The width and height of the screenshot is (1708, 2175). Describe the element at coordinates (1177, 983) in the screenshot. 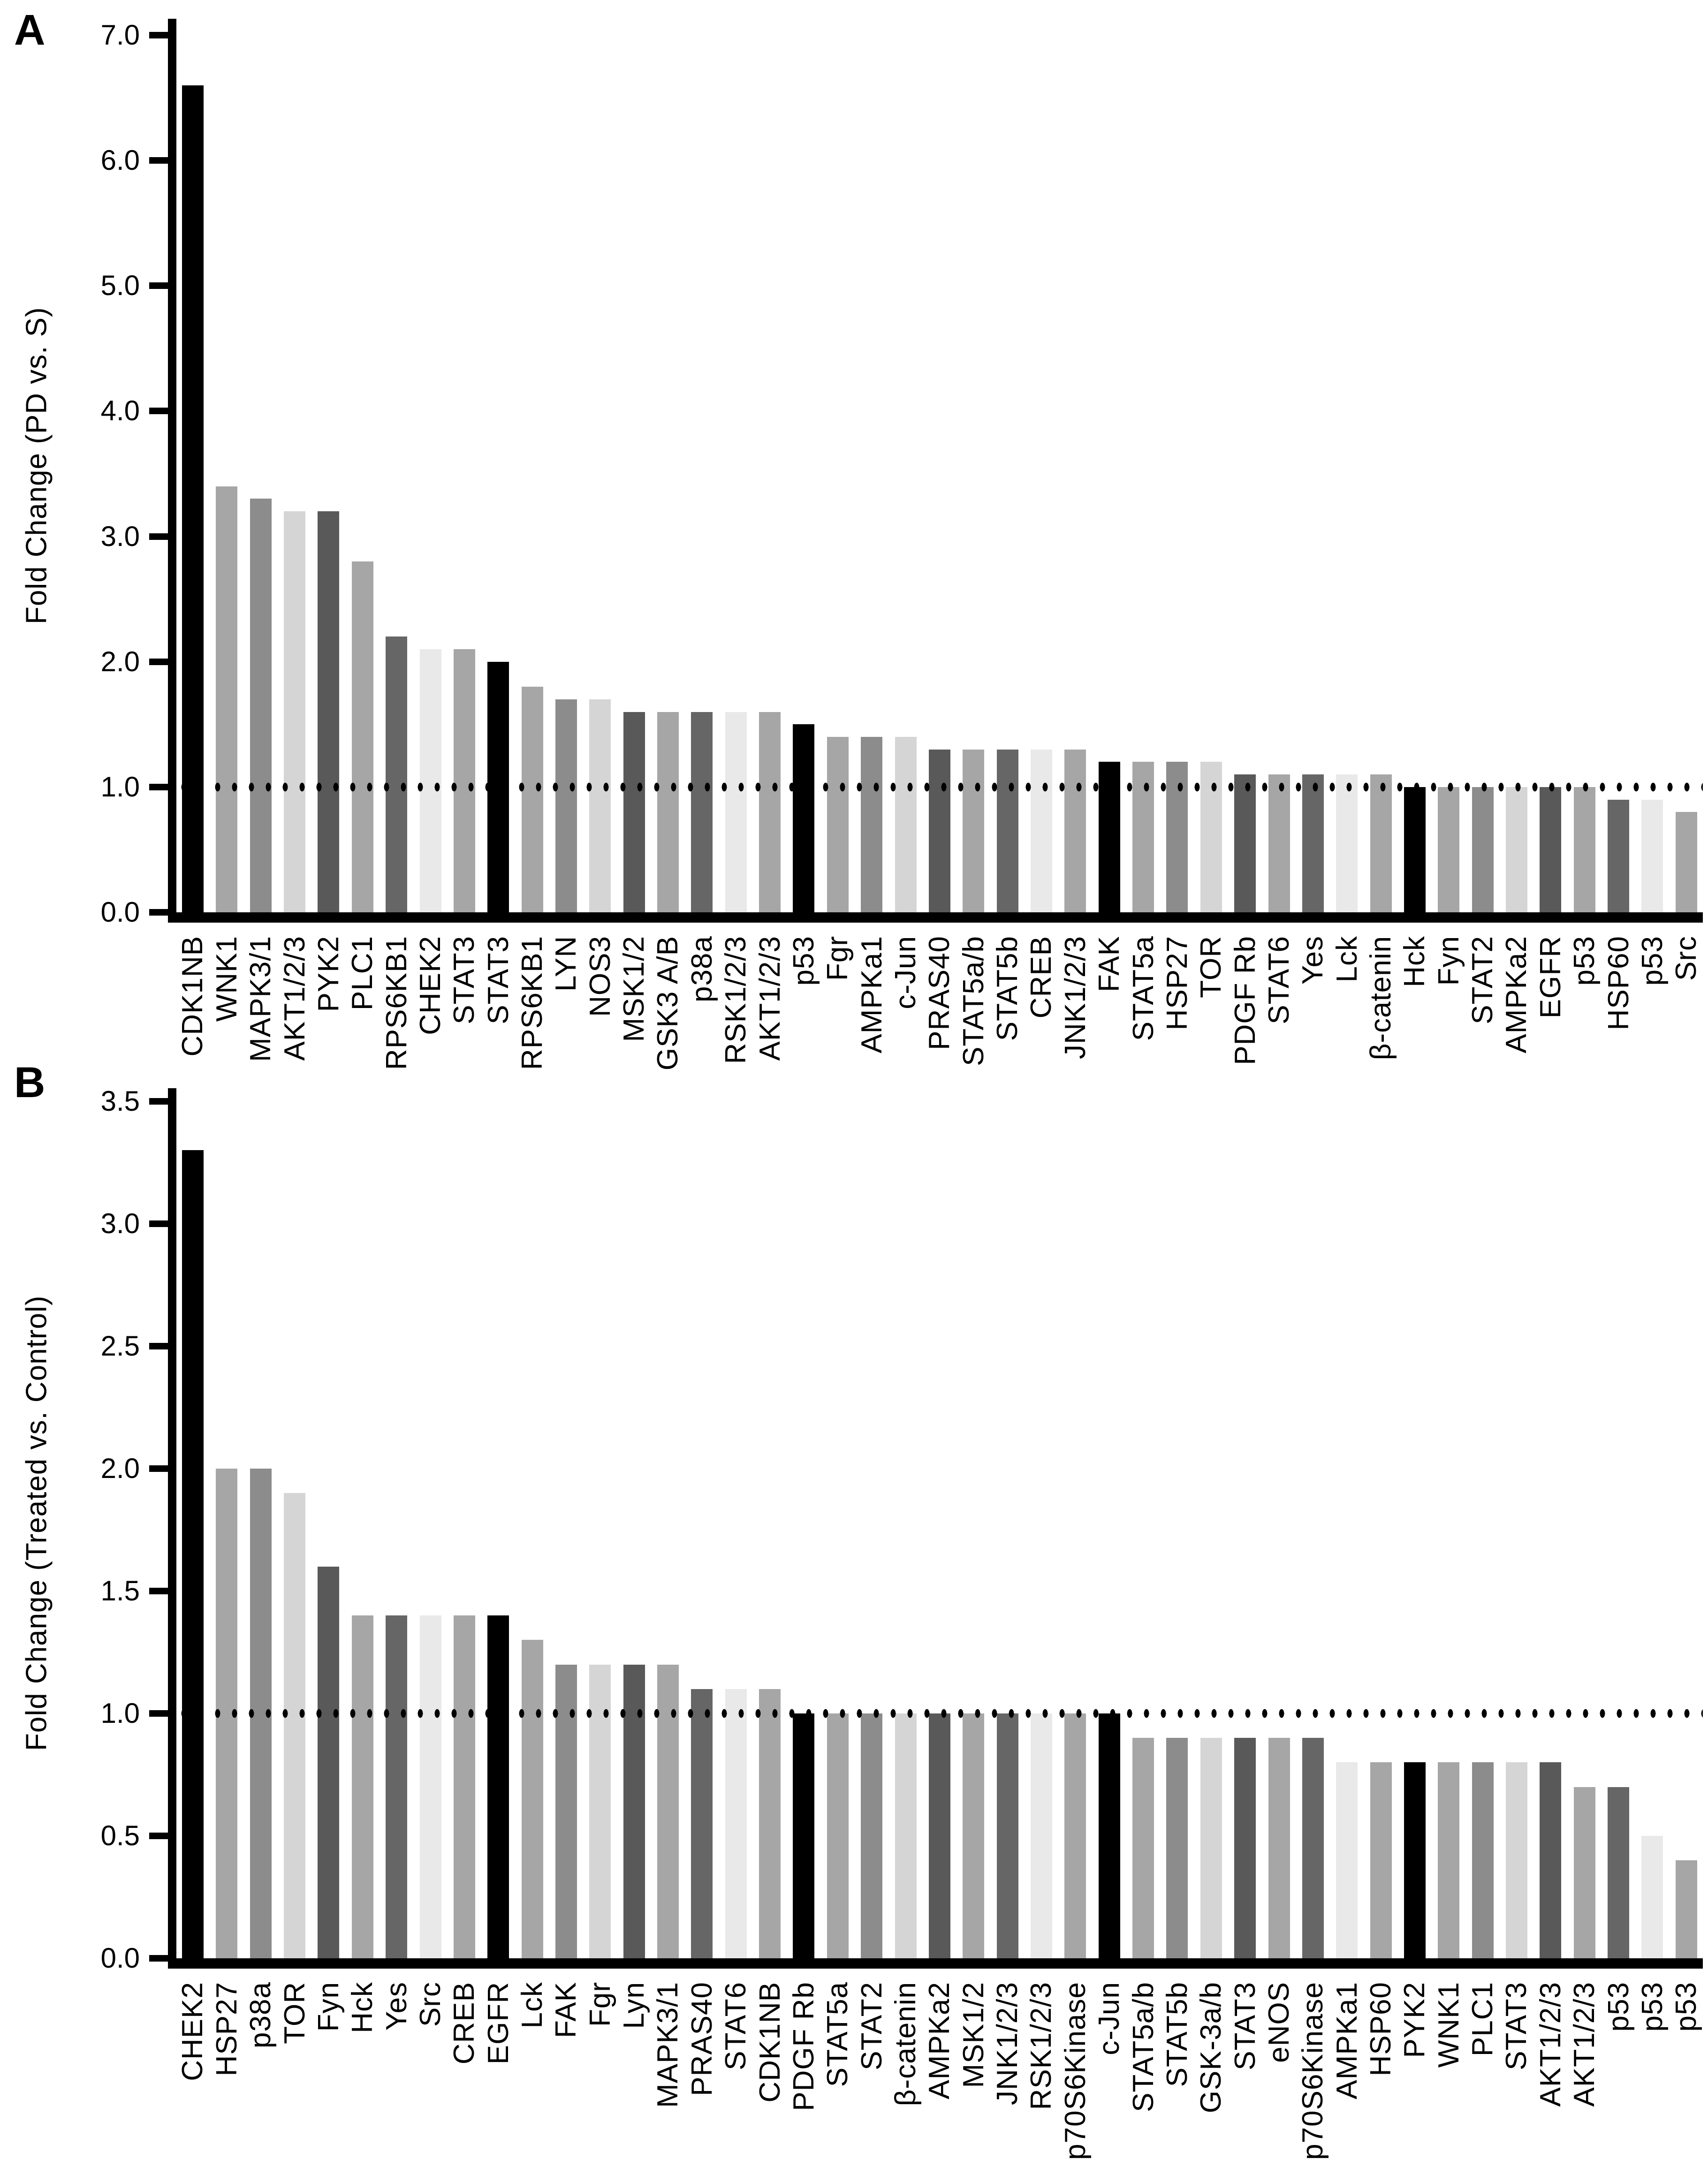

I see `x-label-HSP27: HSP27` at that location.